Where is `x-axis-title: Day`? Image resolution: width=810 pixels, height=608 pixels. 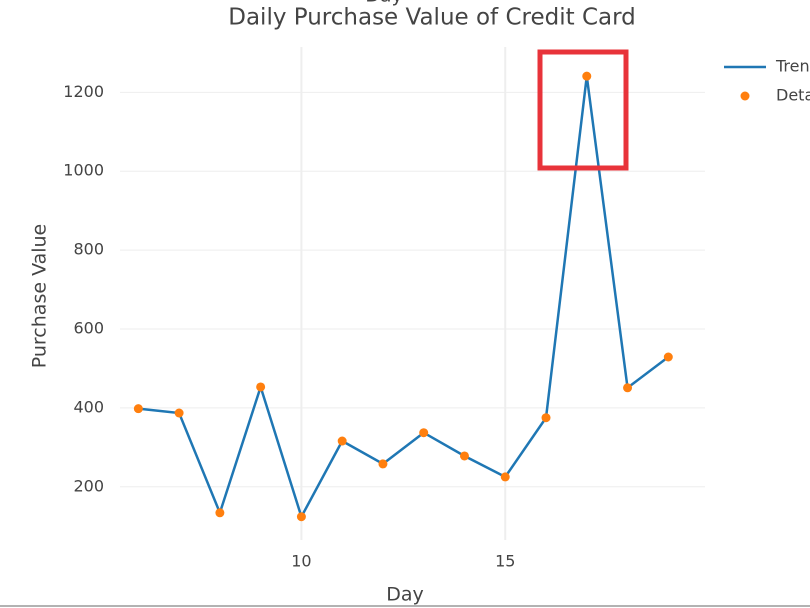 x-axis-title: Day is located at coordinates (405, 595).